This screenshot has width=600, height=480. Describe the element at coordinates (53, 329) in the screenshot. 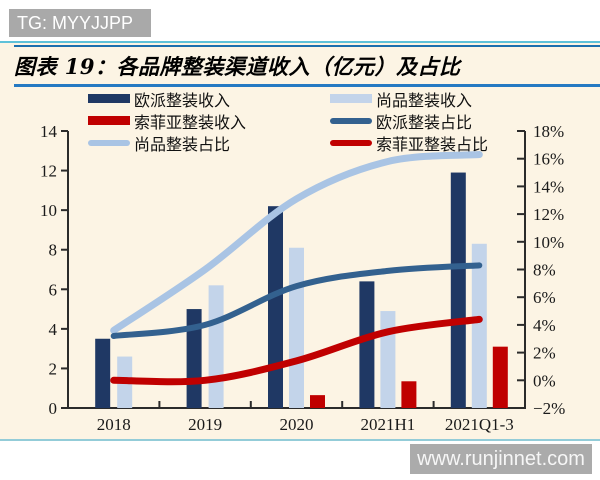

I see `left-axis-tick-label: 4` at that location.